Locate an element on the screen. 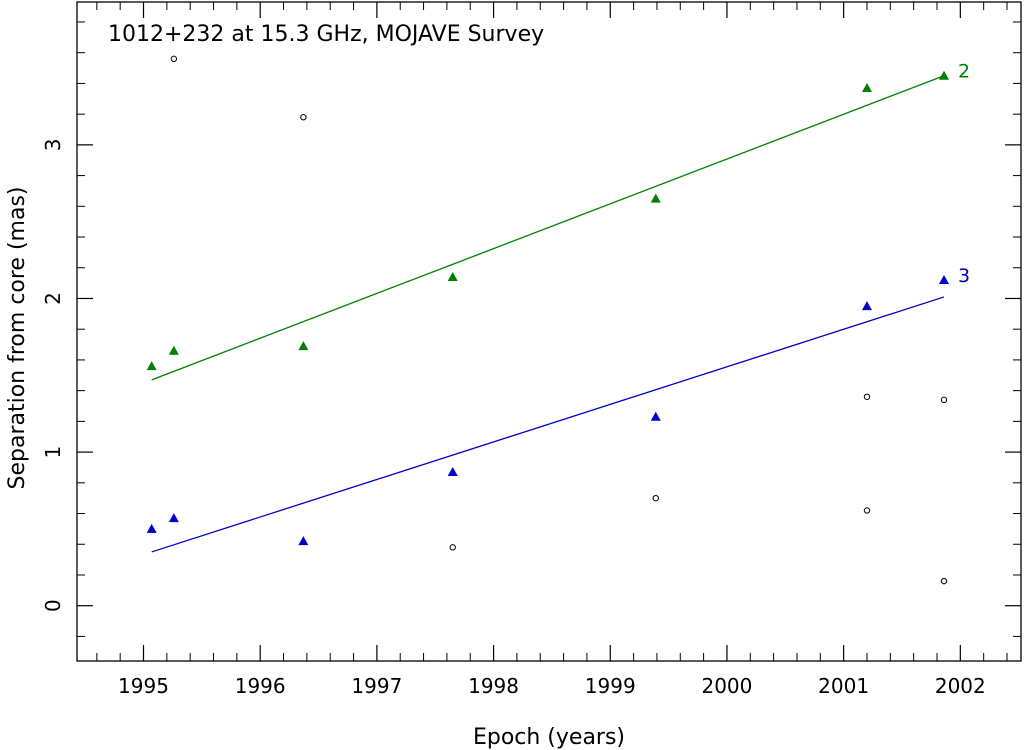  y-tick-label: 2 is located at coordinates (53, 298).